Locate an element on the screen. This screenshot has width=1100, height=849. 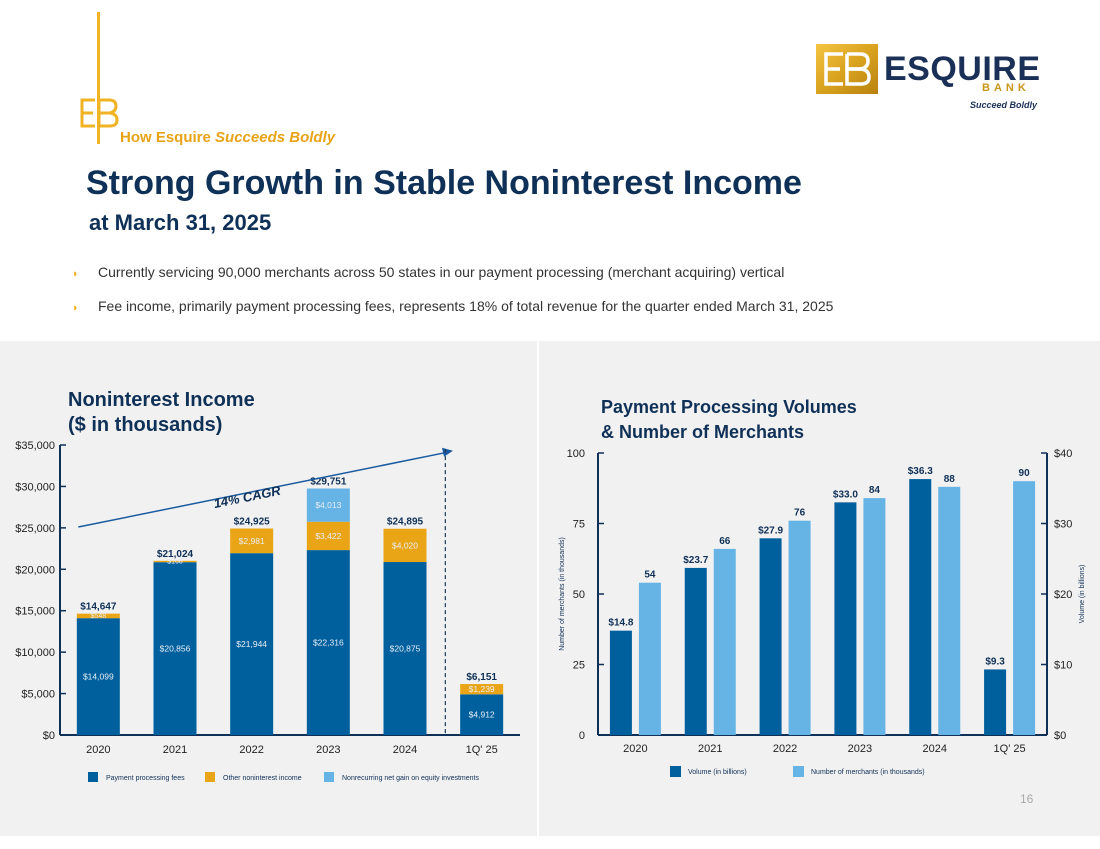
bar-total-label: $21,024 is located at coordinates (175, 554).